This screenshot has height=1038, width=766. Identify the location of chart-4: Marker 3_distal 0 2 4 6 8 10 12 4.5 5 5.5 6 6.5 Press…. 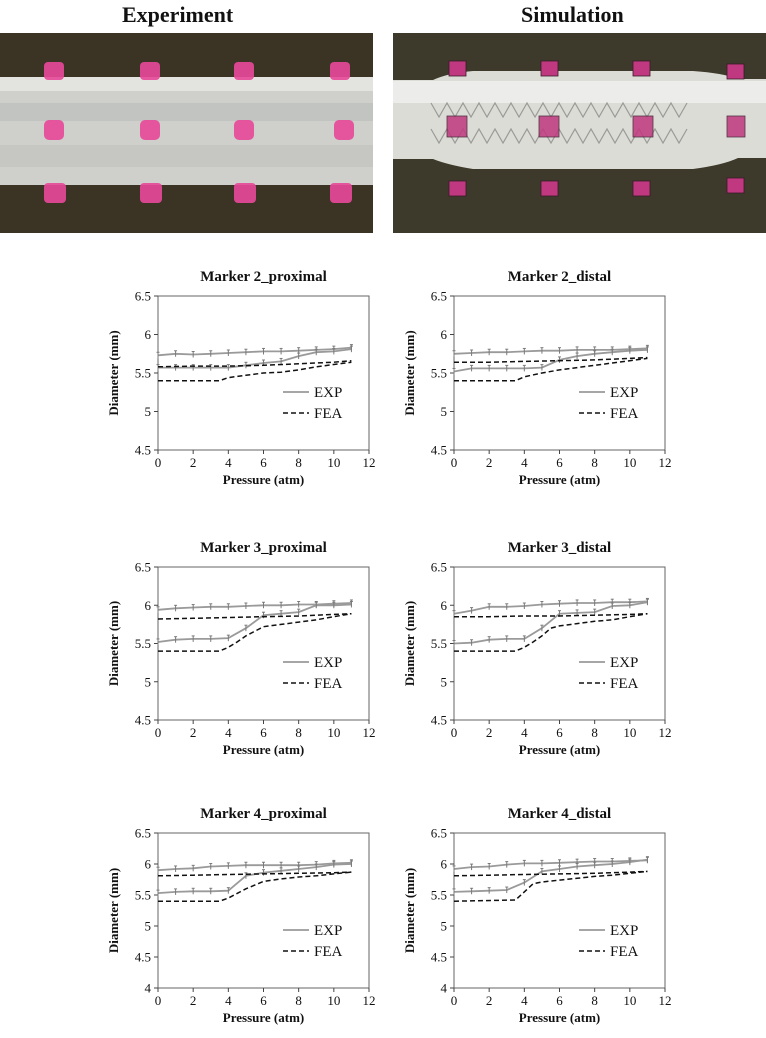
(537, 648).